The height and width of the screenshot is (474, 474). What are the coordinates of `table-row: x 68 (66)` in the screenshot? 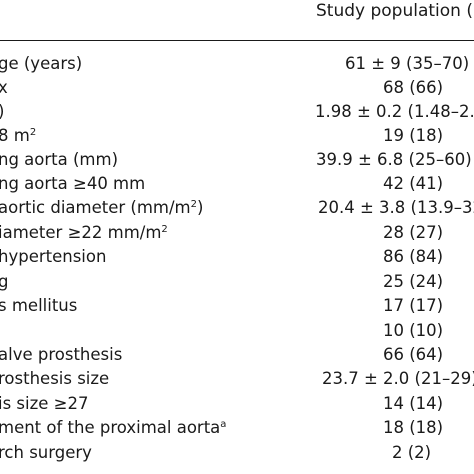 It's located at (237, 87).